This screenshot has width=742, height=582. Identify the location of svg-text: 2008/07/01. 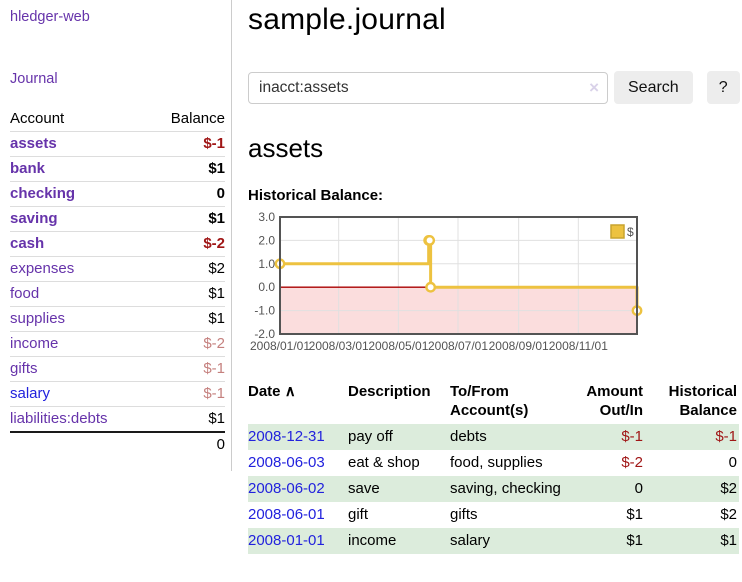
(458, 346).